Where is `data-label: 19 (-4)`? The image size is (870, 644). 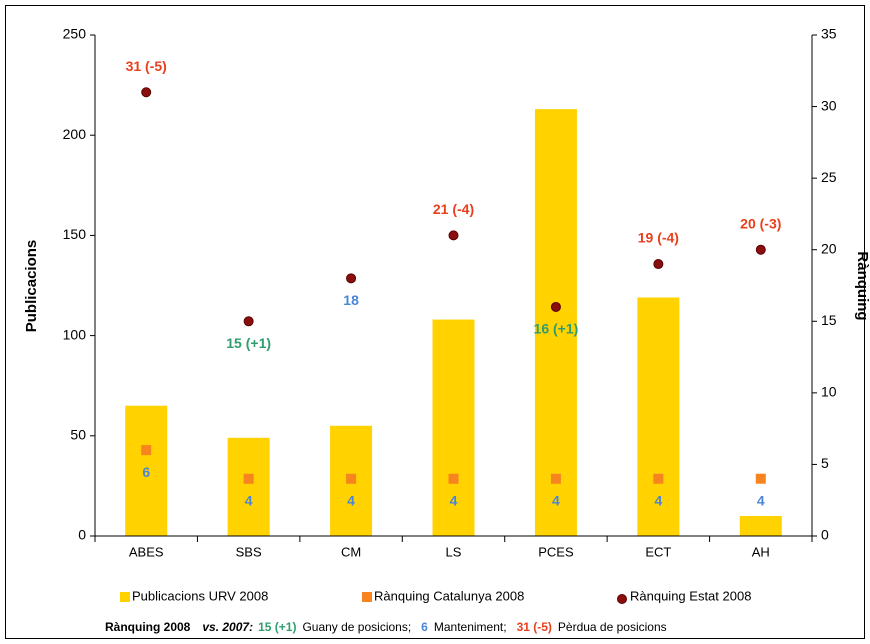
data-label: 19 (-4) is located at coordinates (658, 238).